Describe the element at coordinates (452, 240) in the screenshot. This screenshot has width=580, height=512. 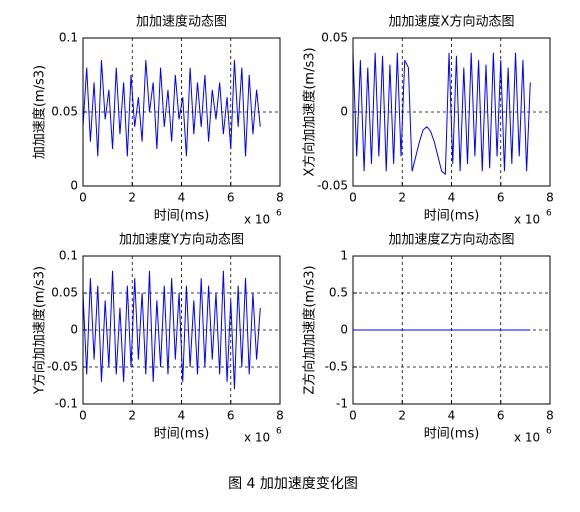
I see `chart-title: 加加速度Z方向动态图` at that location.